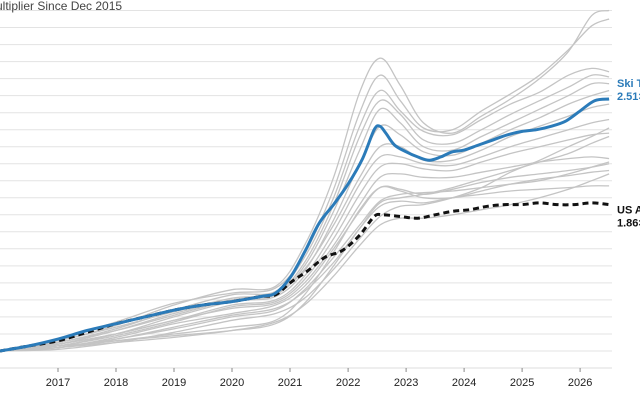 Image resolution: width=640 pixels, height=400 pixels. Describe the element at coordinates (628, 224) in the screenshot. I see `baseline-series-value: 1.86×` at that location.